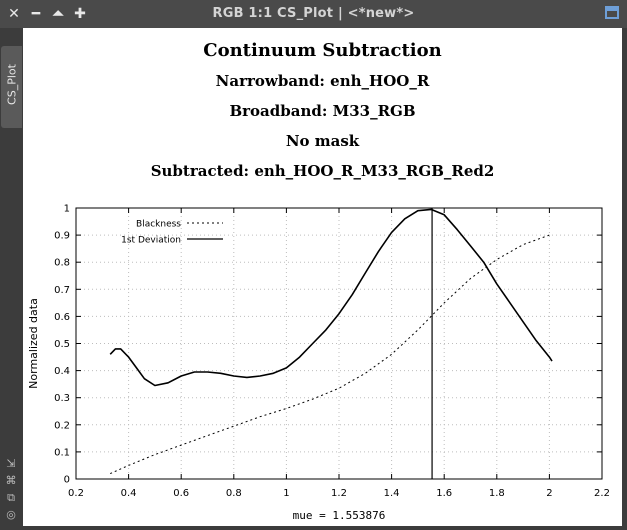  I want to click on close-icon: ✕, so click(14, 14).